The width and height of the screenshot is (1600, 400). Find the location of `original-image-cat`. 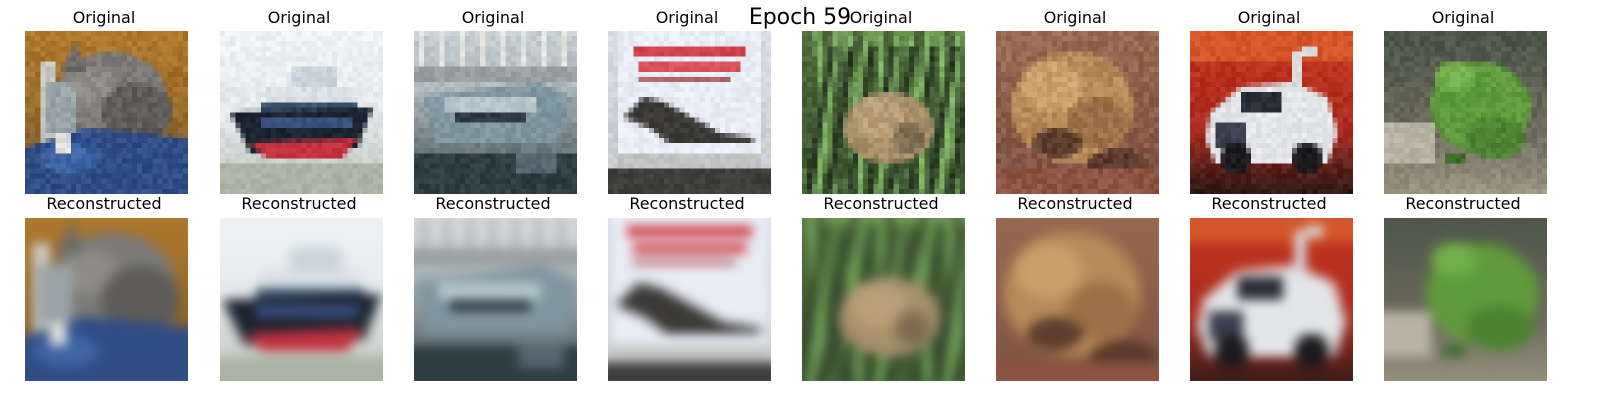

original-image-cat is located at coordinates (106, 112).